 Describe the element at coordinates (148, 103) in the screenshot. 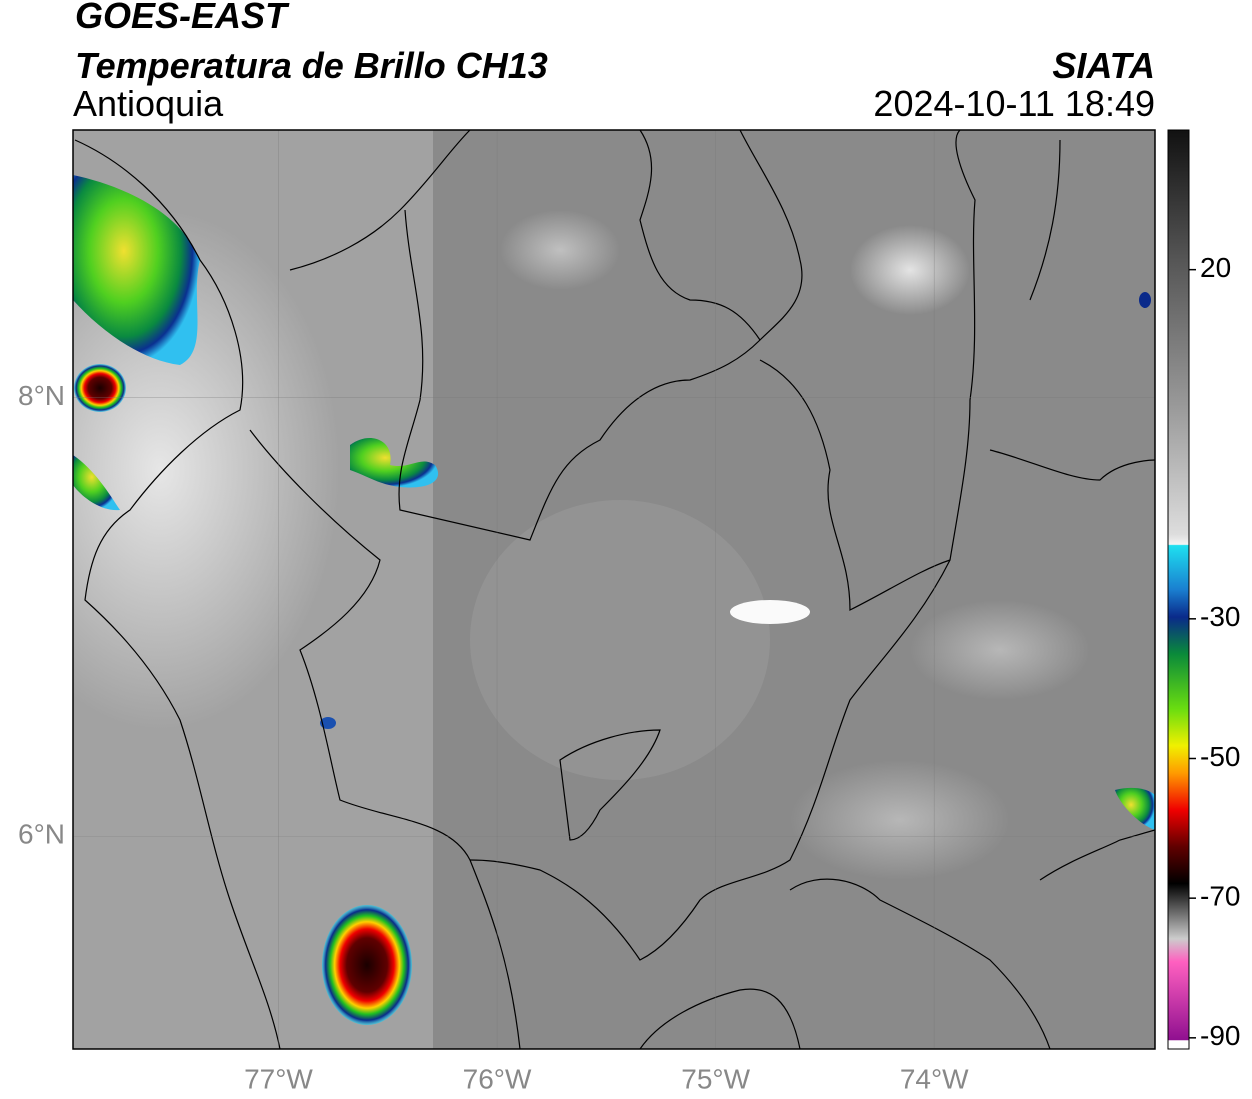

I see `region: Antioquia` at that location.